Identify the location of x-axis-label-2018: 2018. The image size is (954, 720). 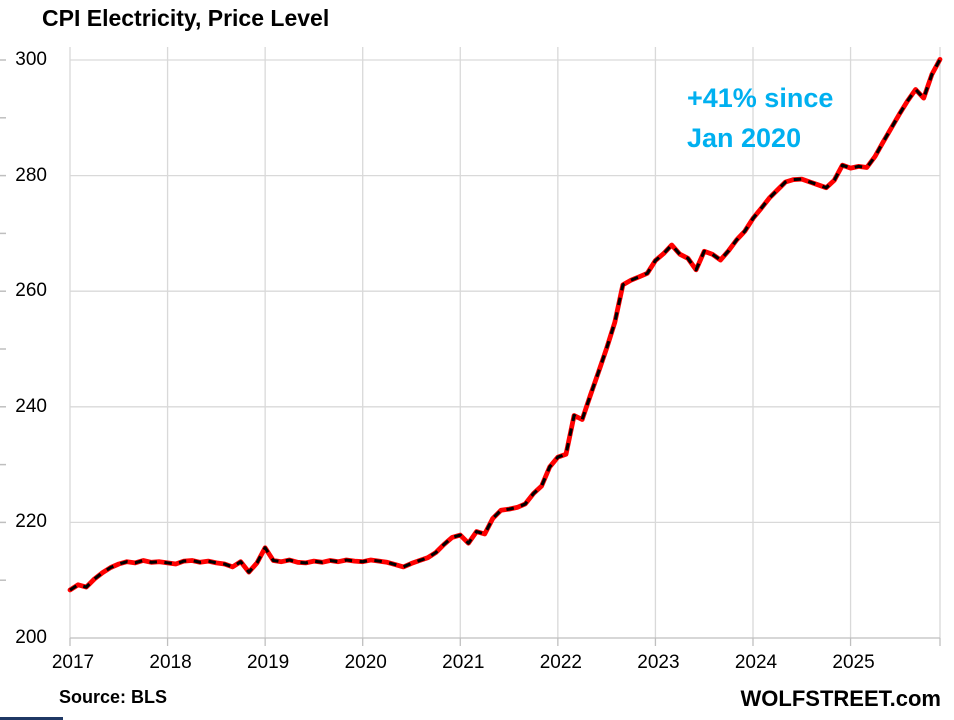
(170, 662).